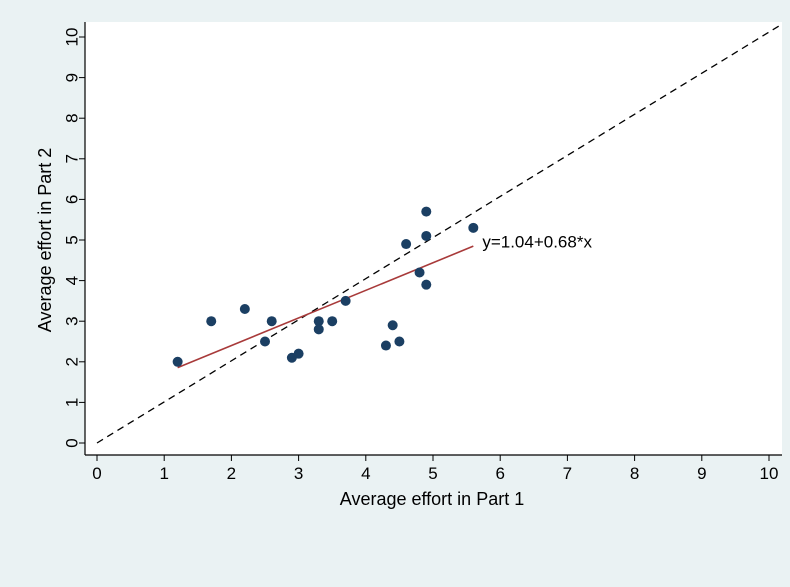 This screenshot has height=587, width=790. What do you see at coordinates (72, 402) in the screenshot?
I see `y-tick-label: 1` at bounding box center [72, 402].